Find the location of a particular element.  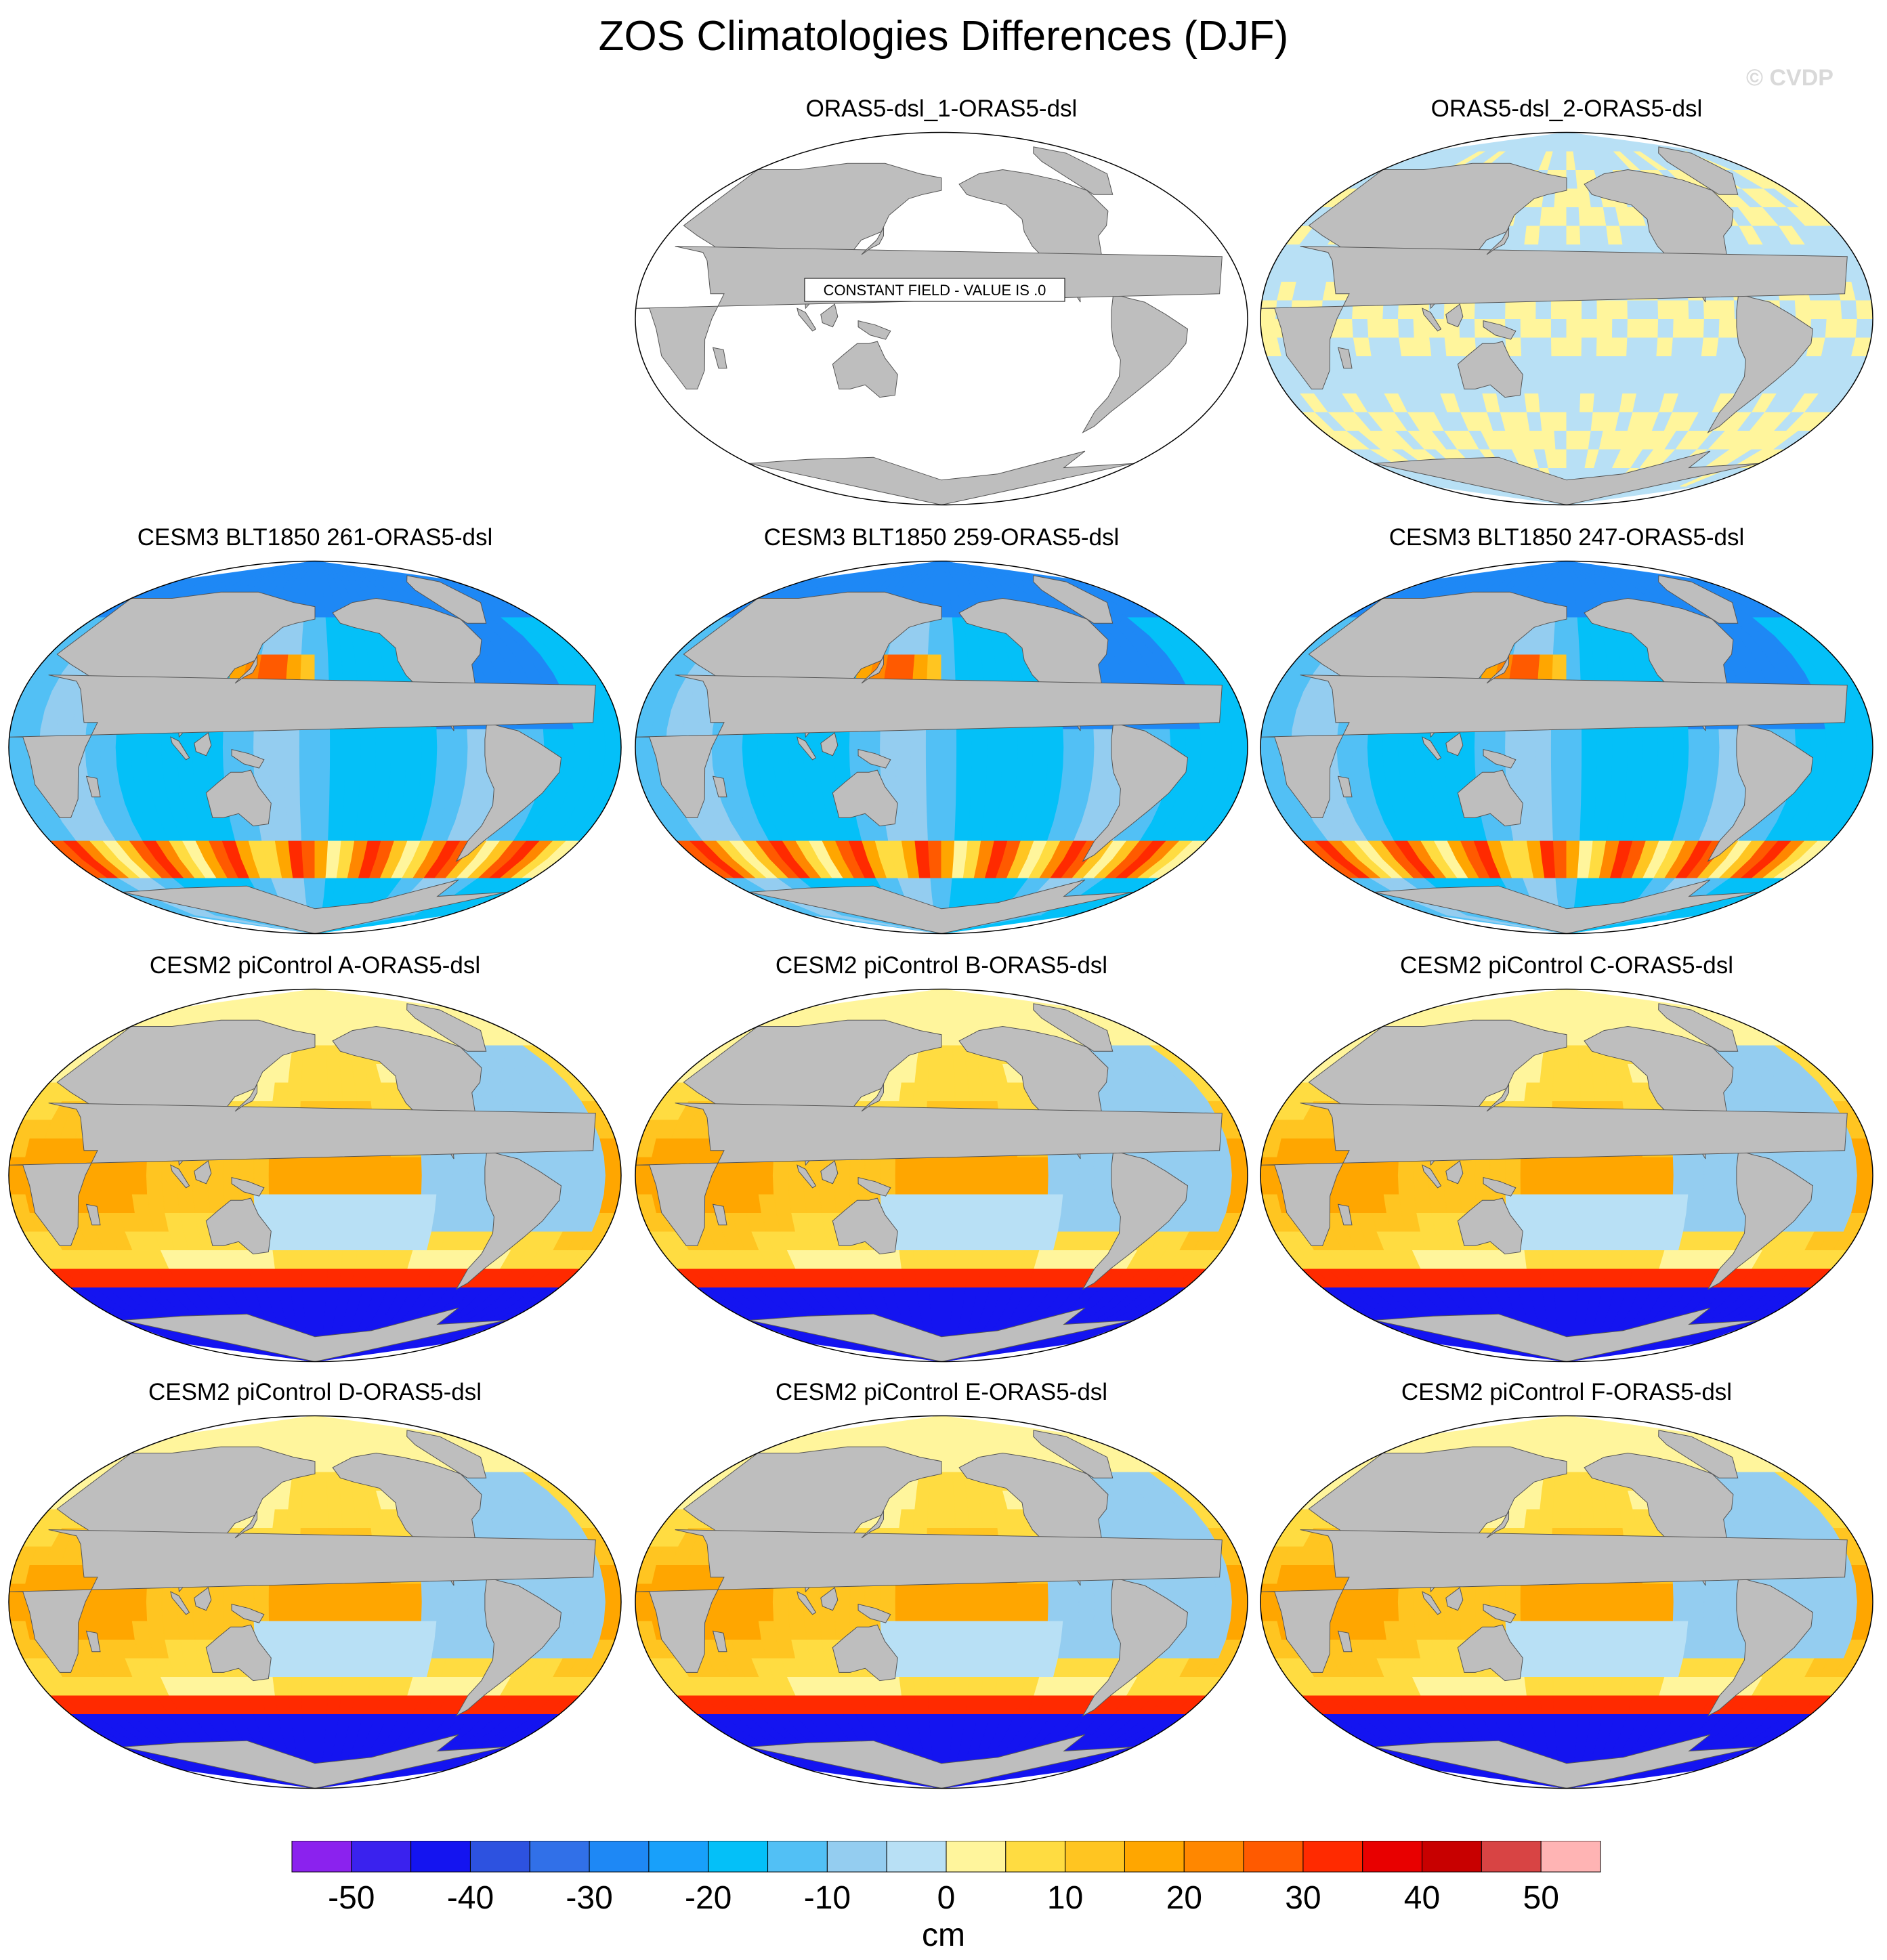

map-border is located at coordinates (315, 747).